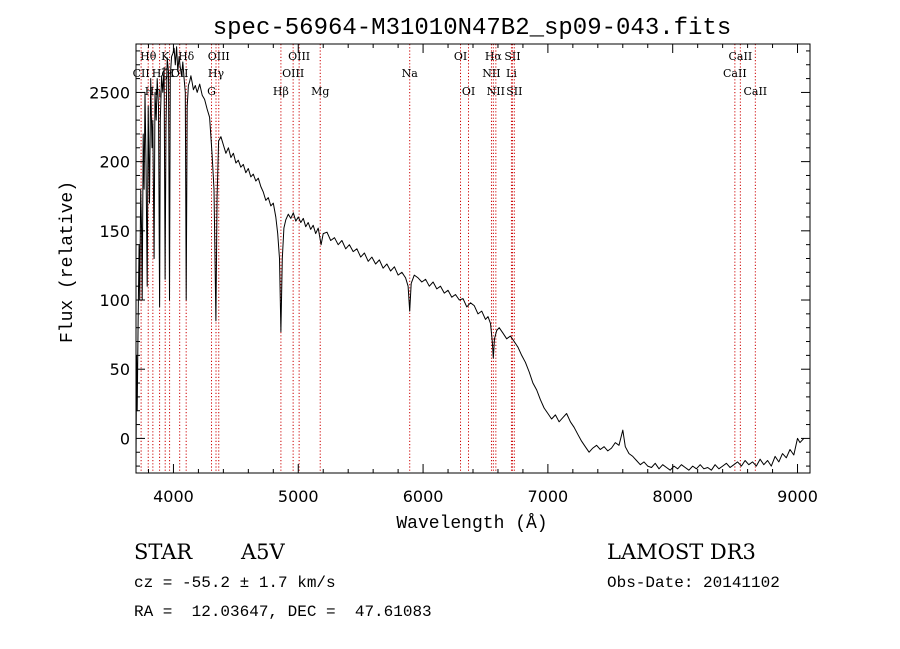 This screenshot has width=900, height=649. Describe the element at coordinates (283, 612) in the screenshot. I see `coordinates-readout: RA = 12.03647, DEC = 47.61083` at that location.